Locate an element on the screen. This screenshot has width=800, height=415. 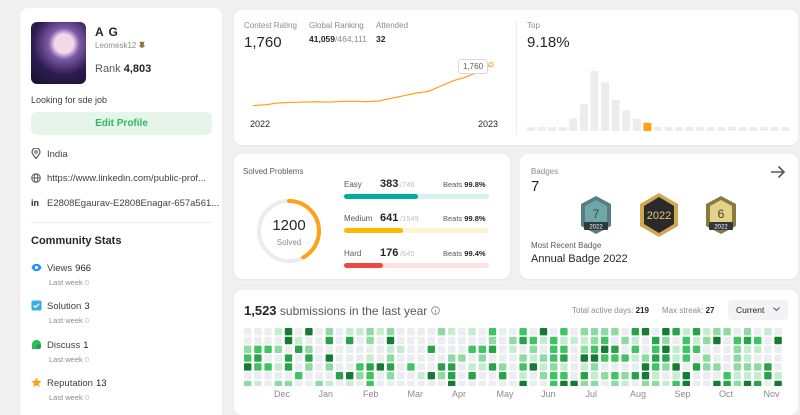
edit-profile-button: Edit Profile is located at coordinates (121, 123).